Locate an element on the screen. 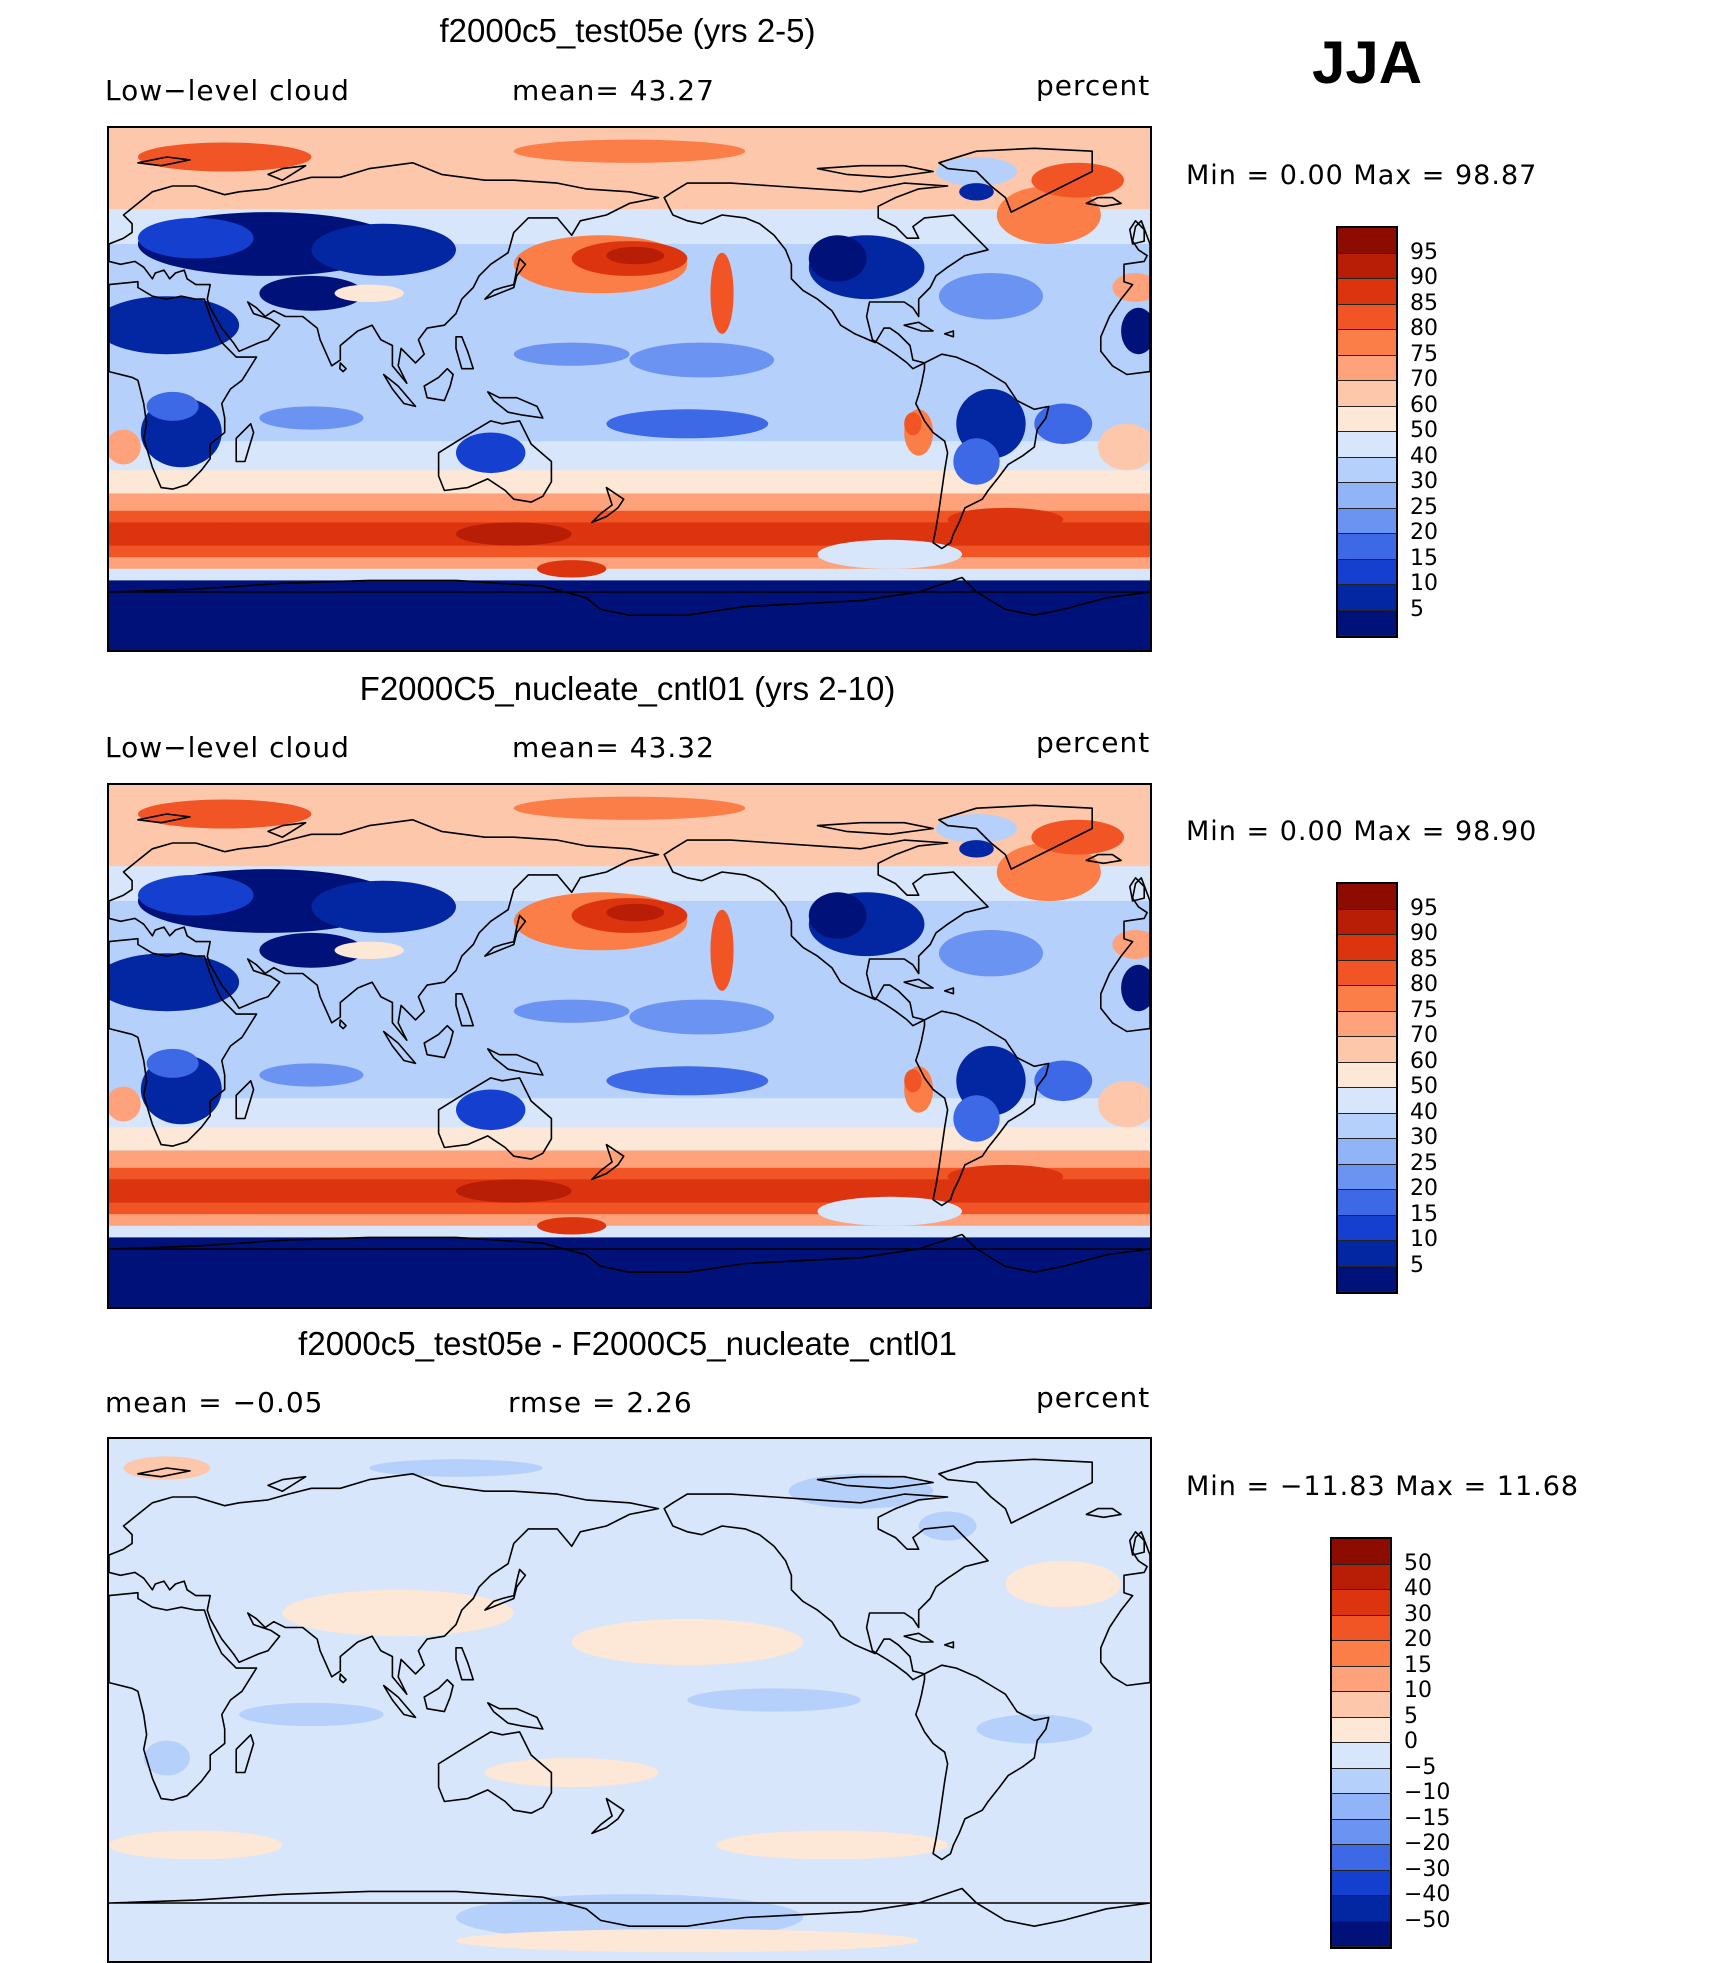 This screenshot has height=1963, width=1710. colorbar-tick-label: −20 is located at coordinates (1427, 1843).